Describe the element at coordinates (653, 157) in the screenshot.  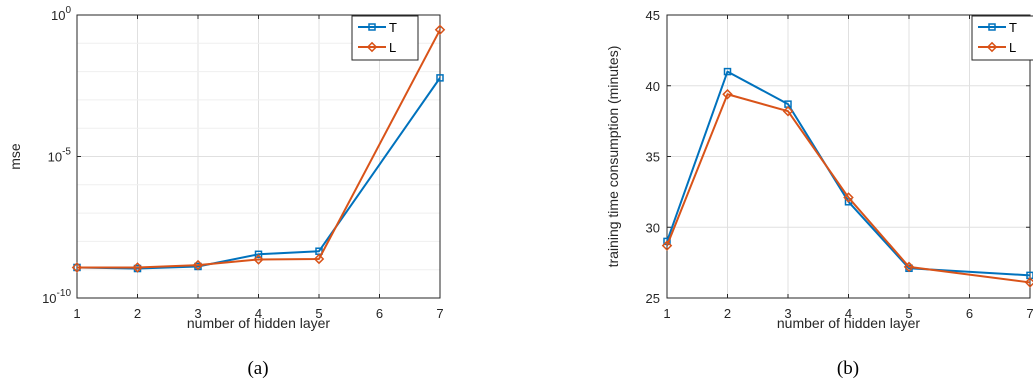
I see `y-tick-label: 35` at that location.